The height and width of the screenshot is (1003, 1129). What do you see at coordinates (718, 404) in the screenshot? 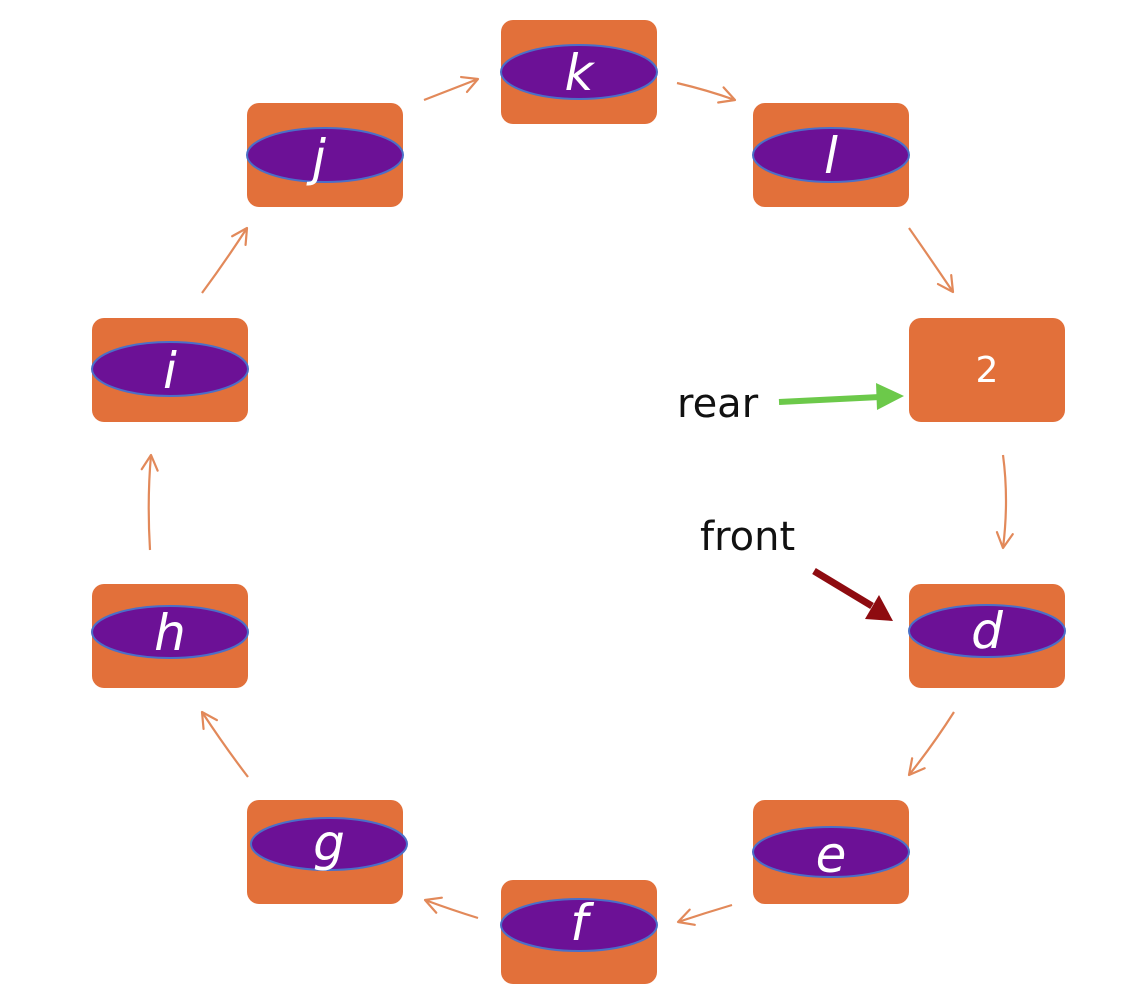
I see `rear-label: rear` at bounding box center [718, 404].